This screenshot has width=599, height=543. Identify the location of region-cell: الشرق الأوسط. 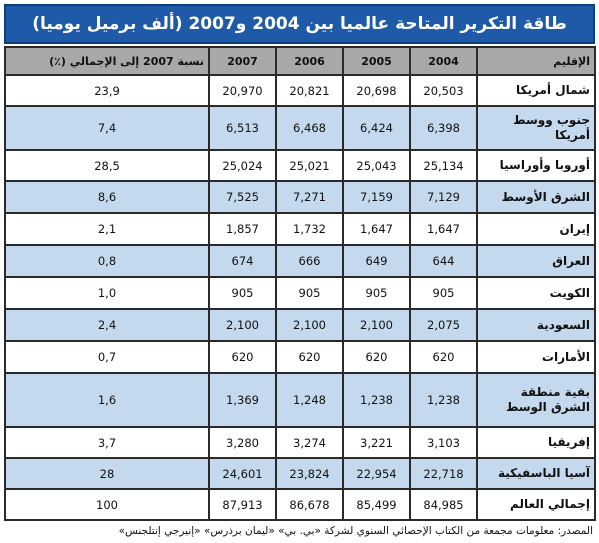
(536, 197).